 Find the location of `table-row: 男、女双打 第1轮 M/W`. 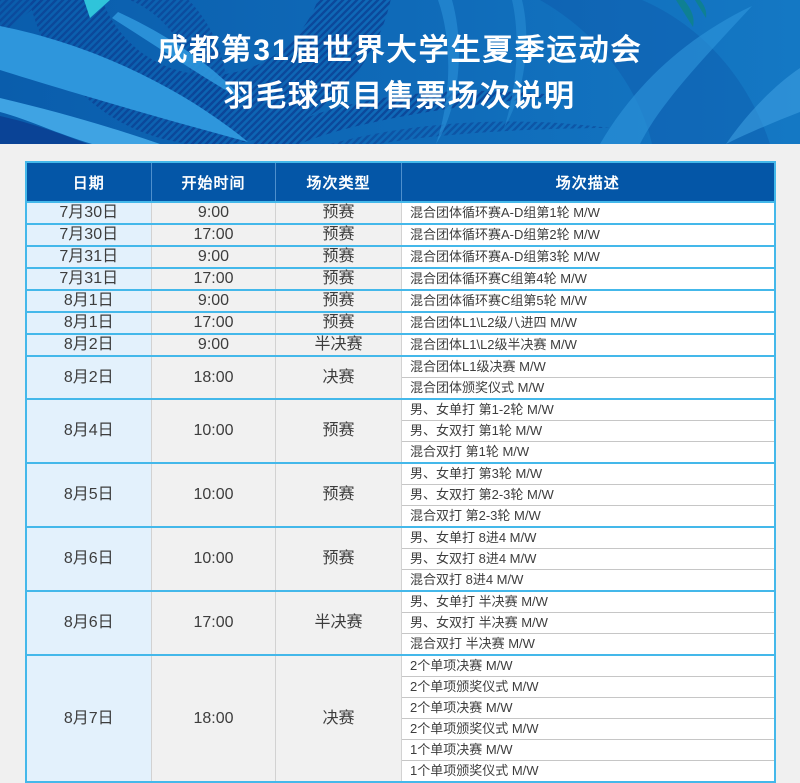

table-row: 男、女双打 第1轮 M/W is located at coordinates (400, 431).